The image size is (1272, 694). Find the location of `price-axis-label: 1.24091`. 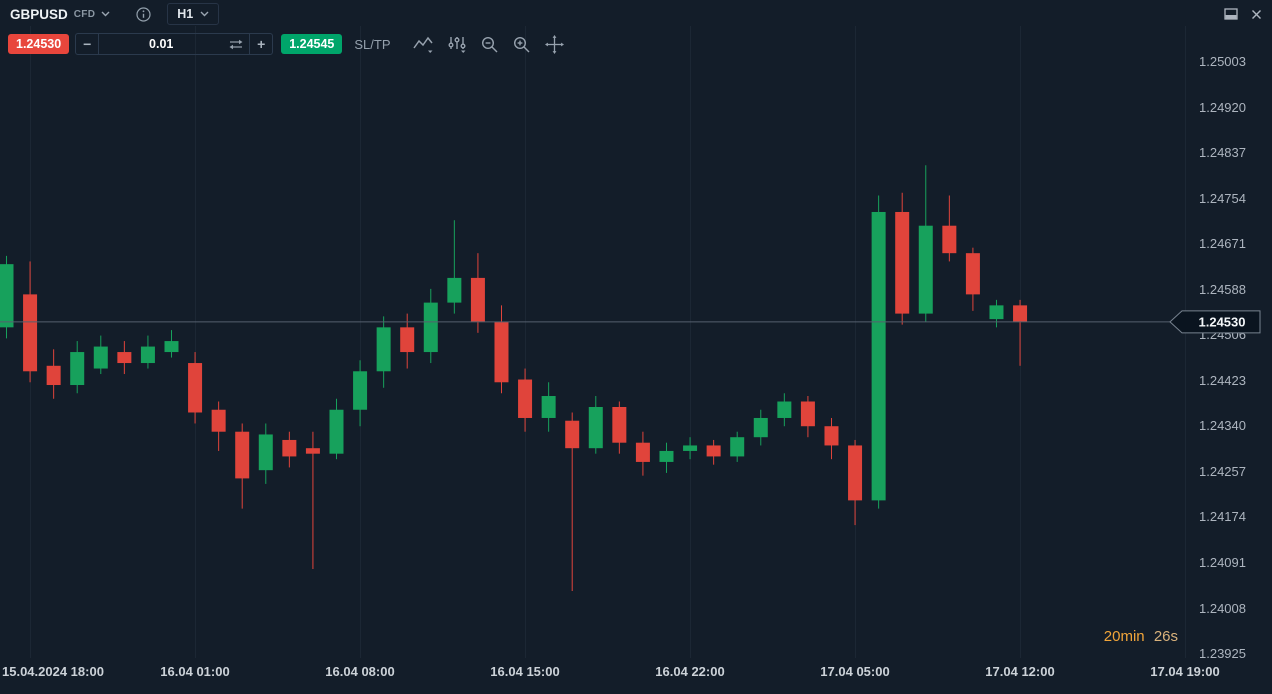

price-axis-label: 1.24091 is located at coordinates (1222, 562).